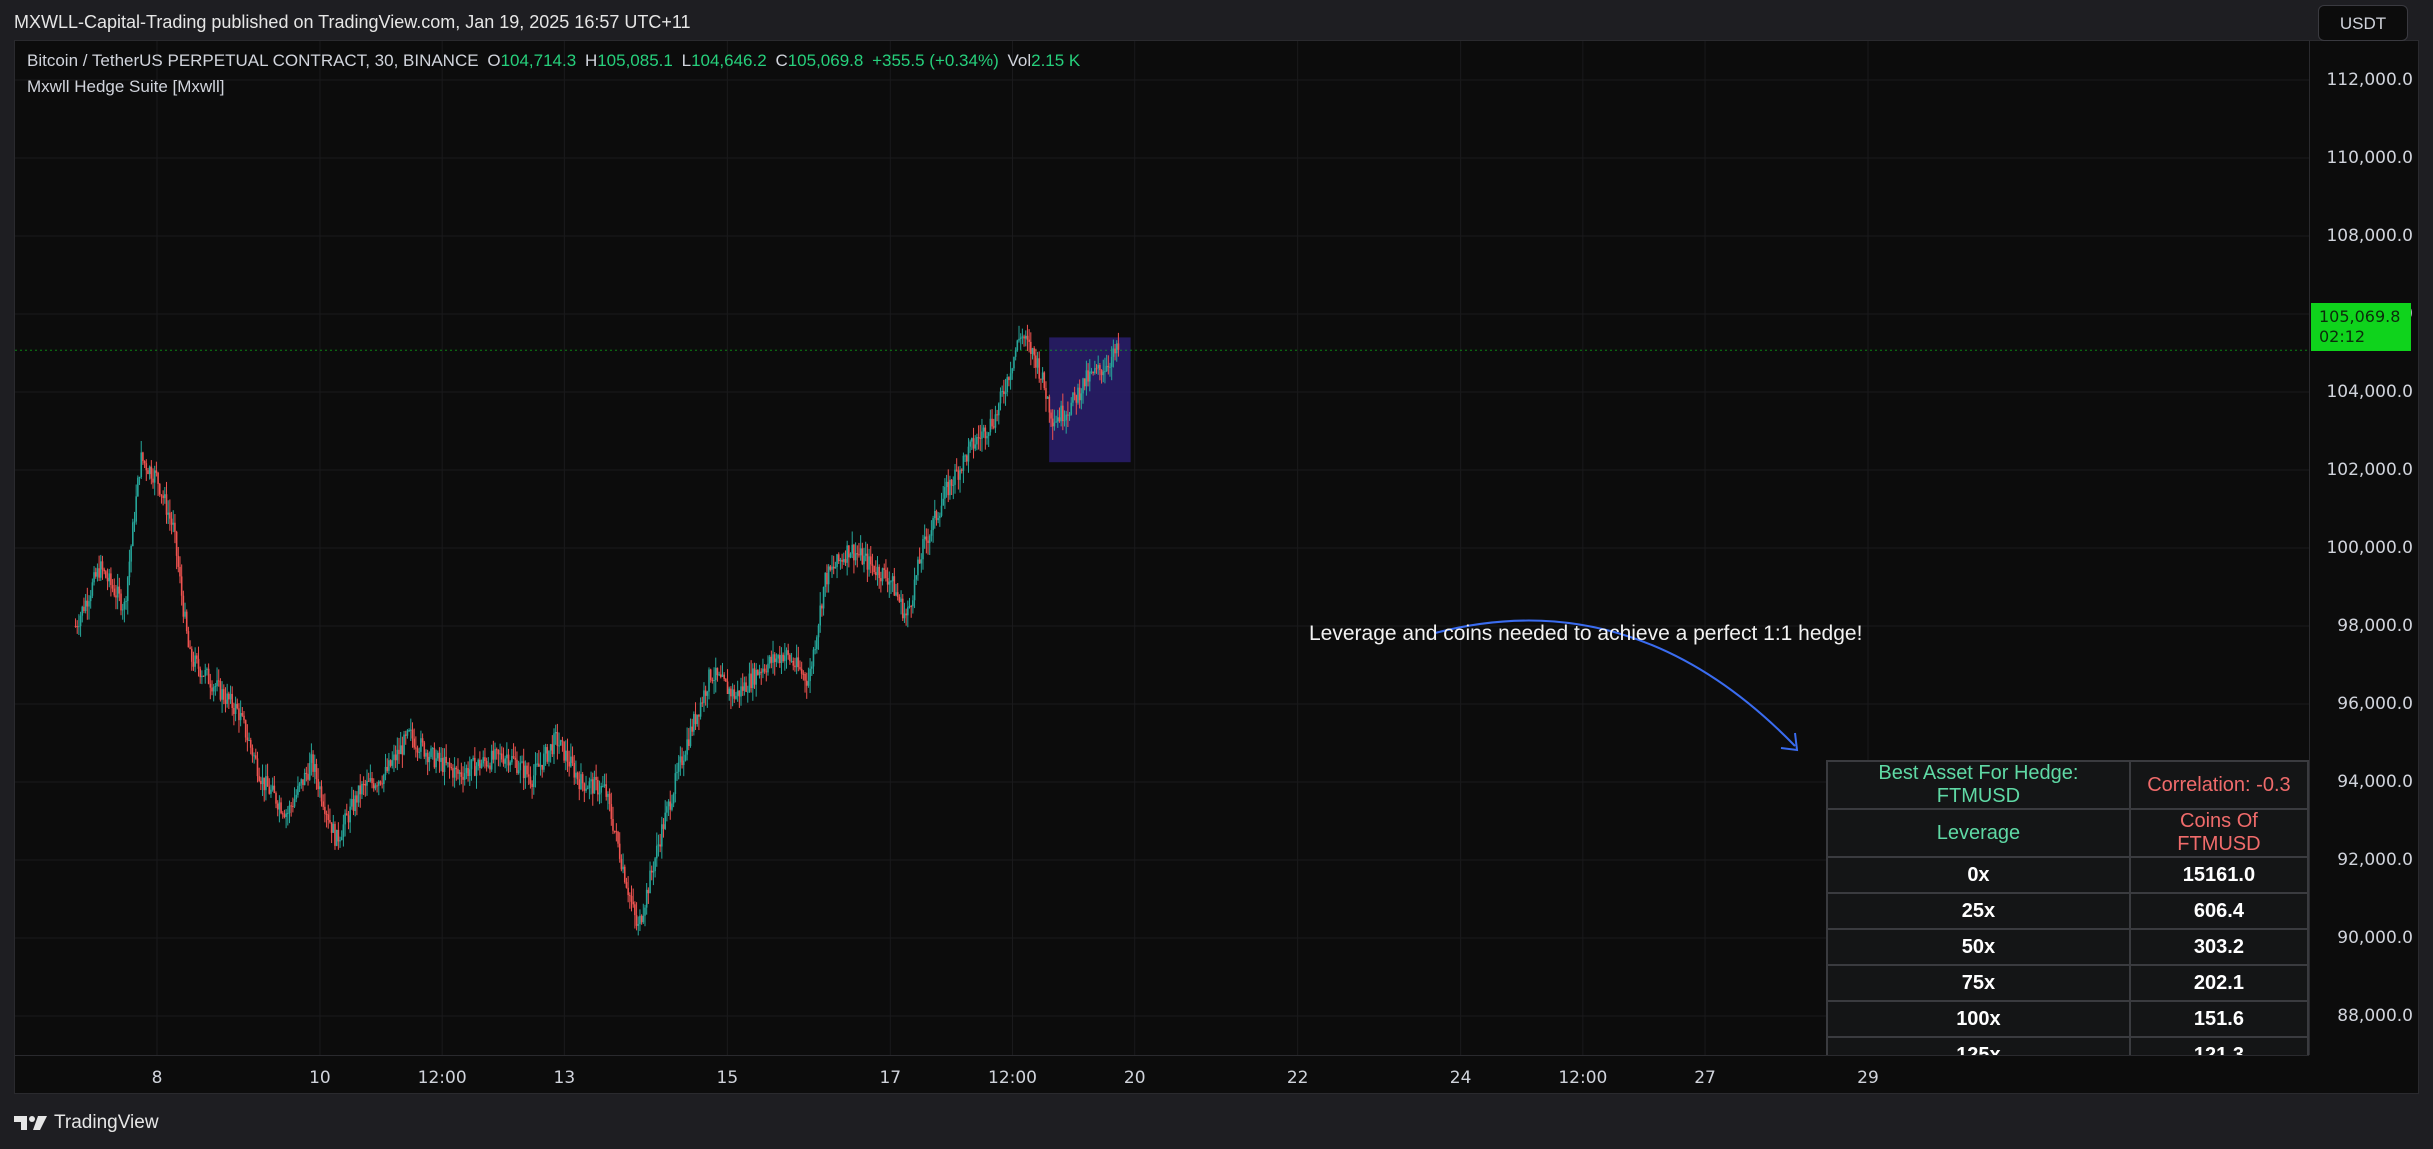  I want to click on time-tick-label: 8, so click(157, 1078).